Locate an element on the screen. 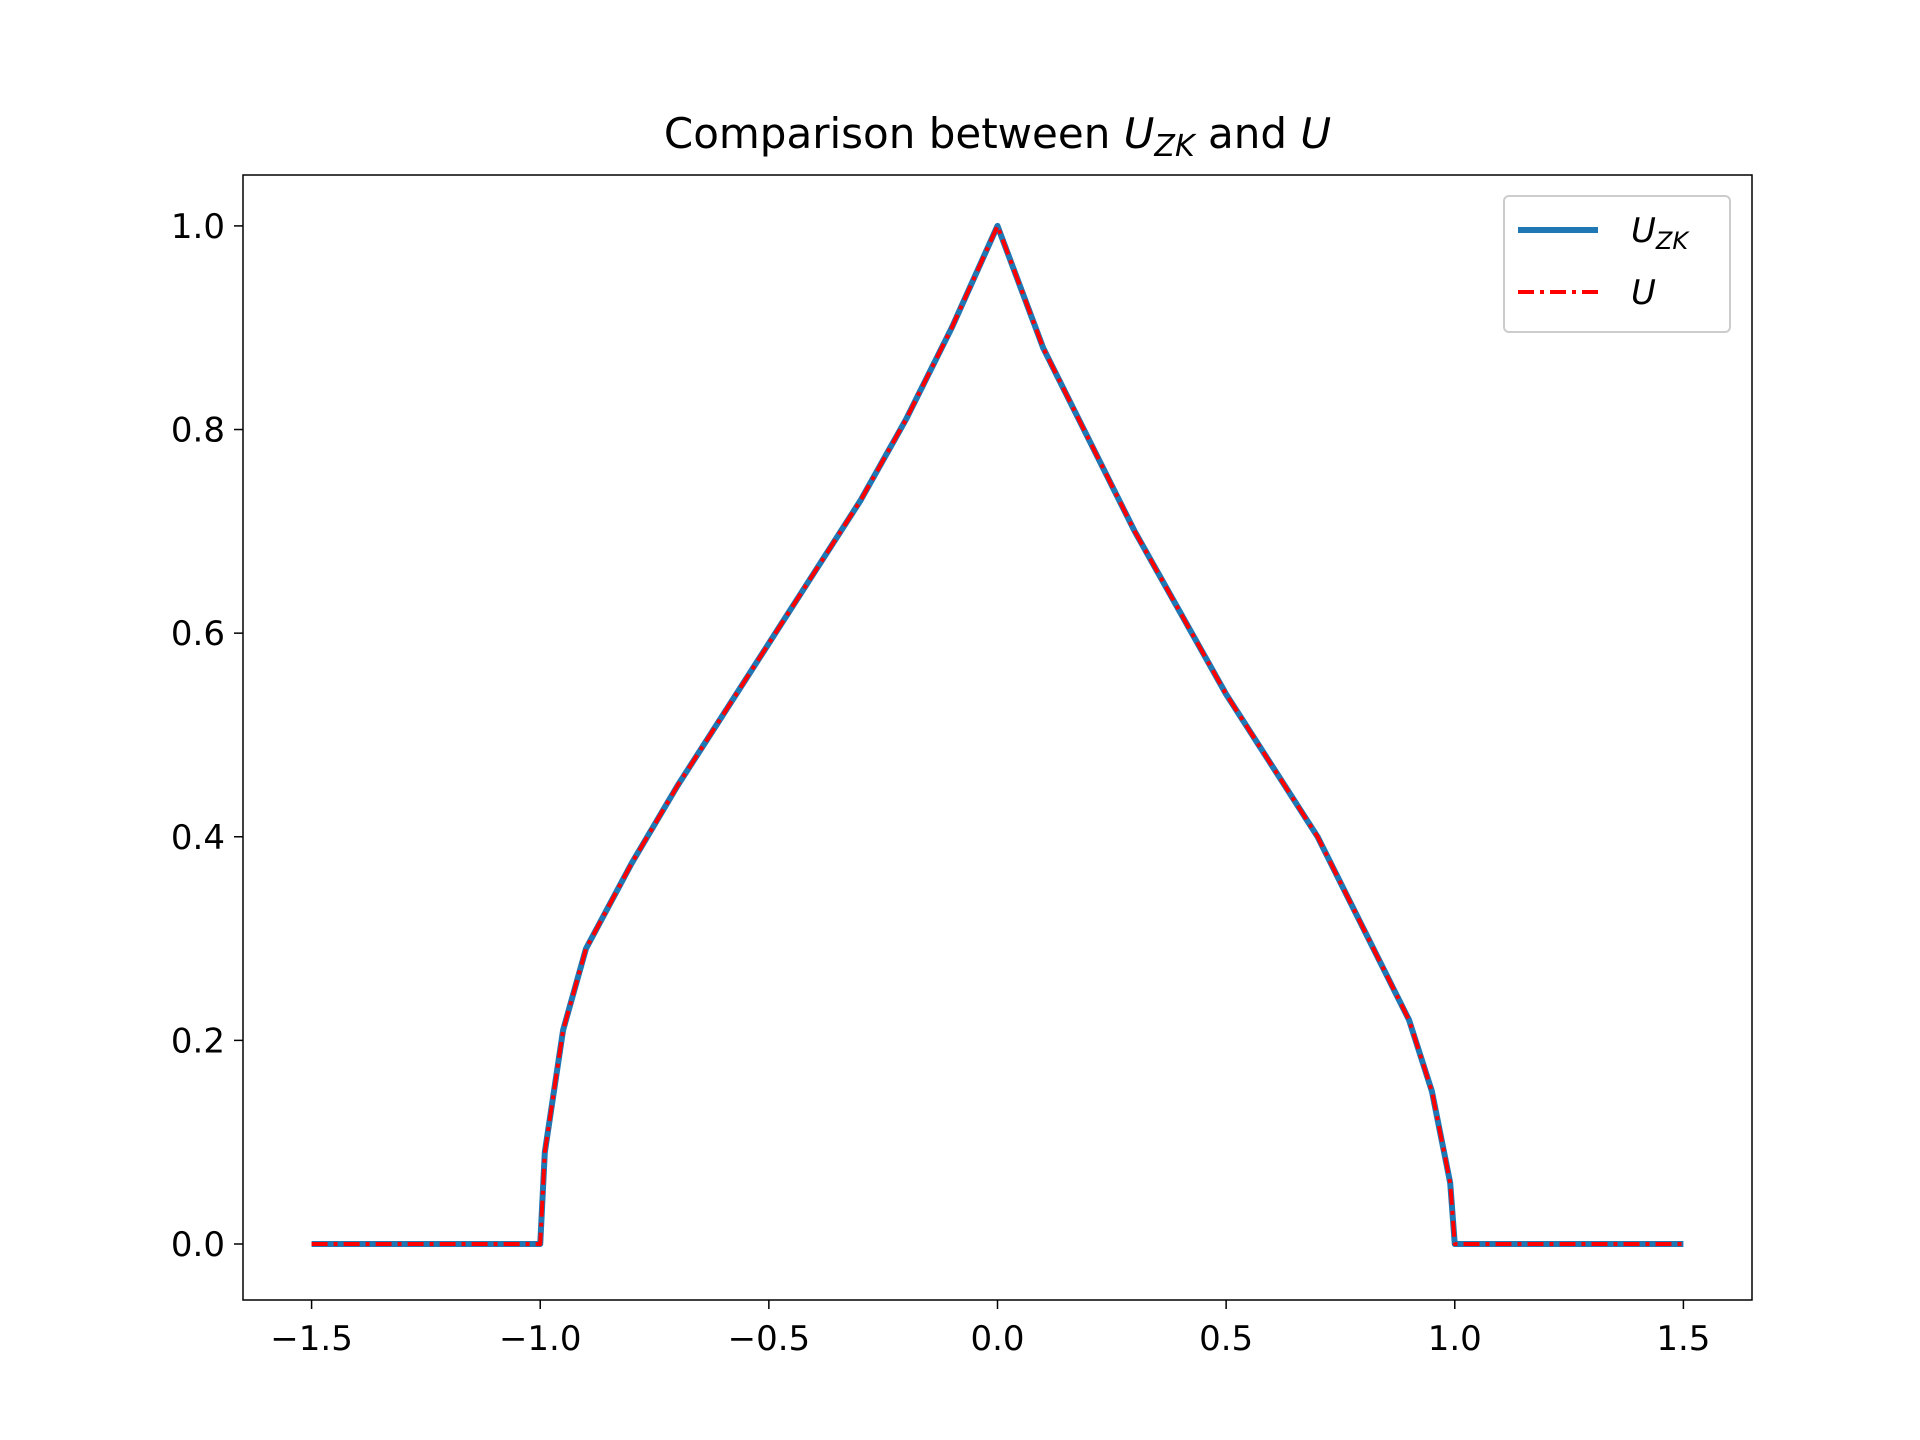  y-tick-label: 0.4 is located at coordinates (198, 838).